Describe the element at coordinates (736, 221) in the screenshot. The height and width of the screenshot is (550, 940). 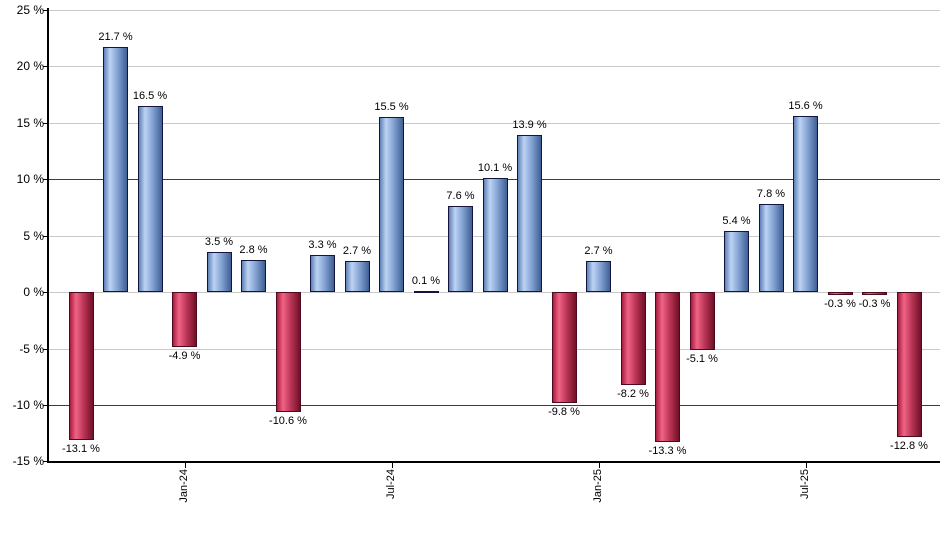
I see `bar-value-label-may-25: 5.4 %` at that location.